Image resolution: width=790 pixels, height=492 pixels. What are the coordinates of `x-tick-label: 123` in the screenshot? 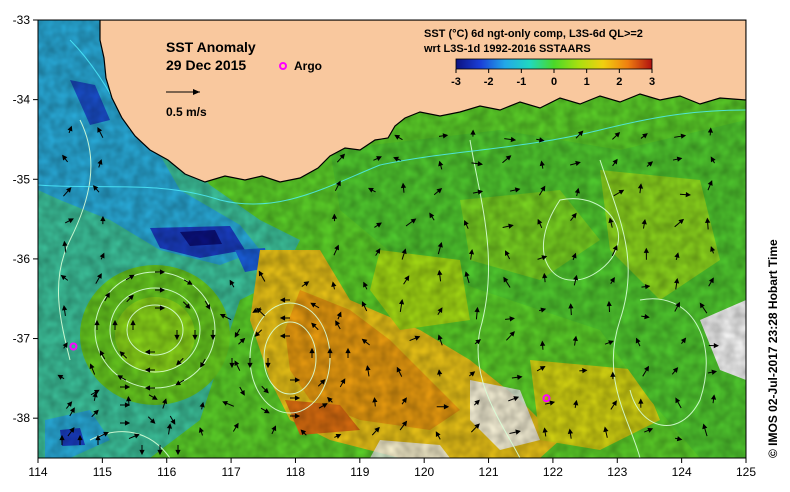 It's located at (617, 472).